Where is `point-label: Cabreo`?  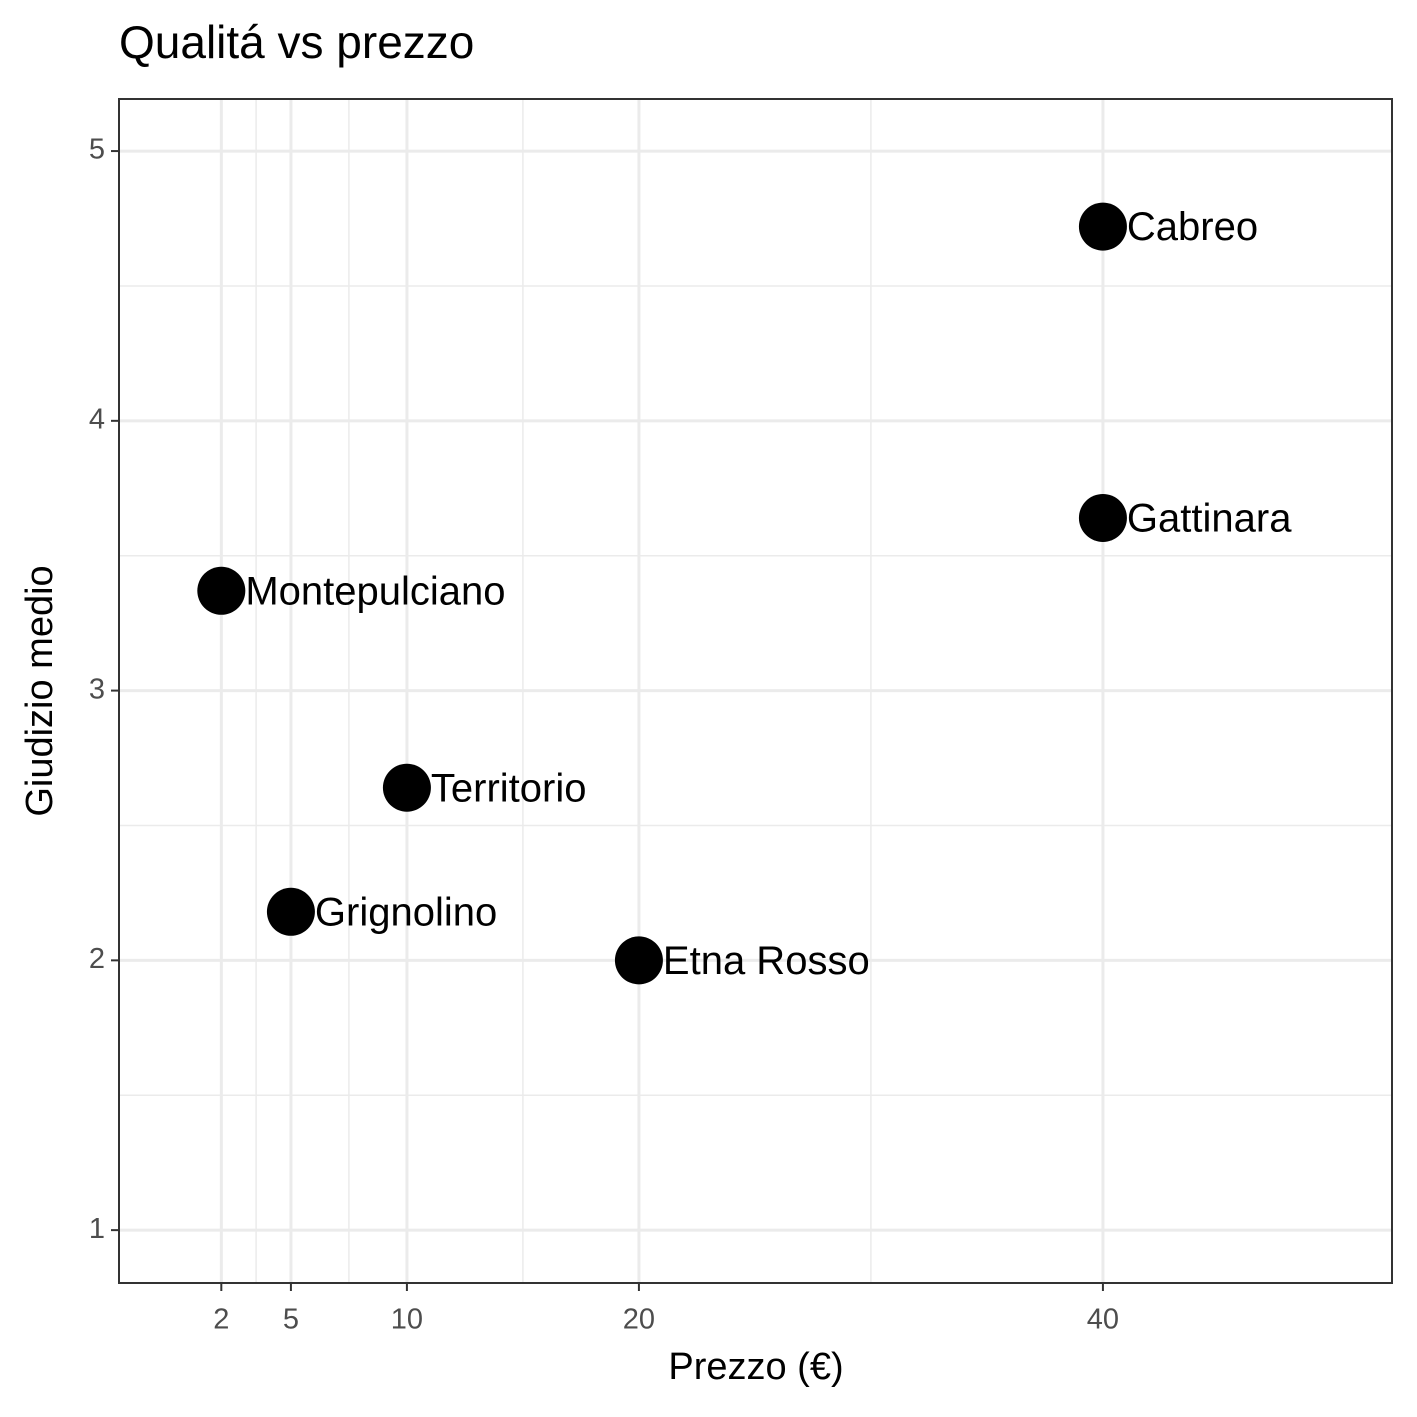 point-label: Cabreo is located at coordinates (1192, 227).